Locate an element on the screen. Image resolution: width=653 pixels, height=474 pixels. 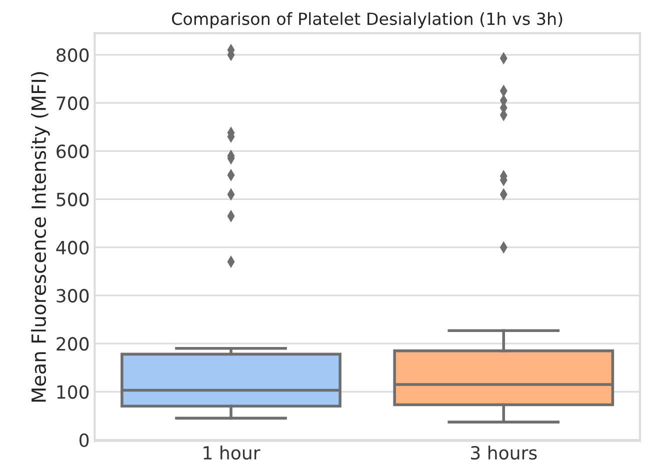
x-tick-label: 1 hour is located at coordinates (232, 453).